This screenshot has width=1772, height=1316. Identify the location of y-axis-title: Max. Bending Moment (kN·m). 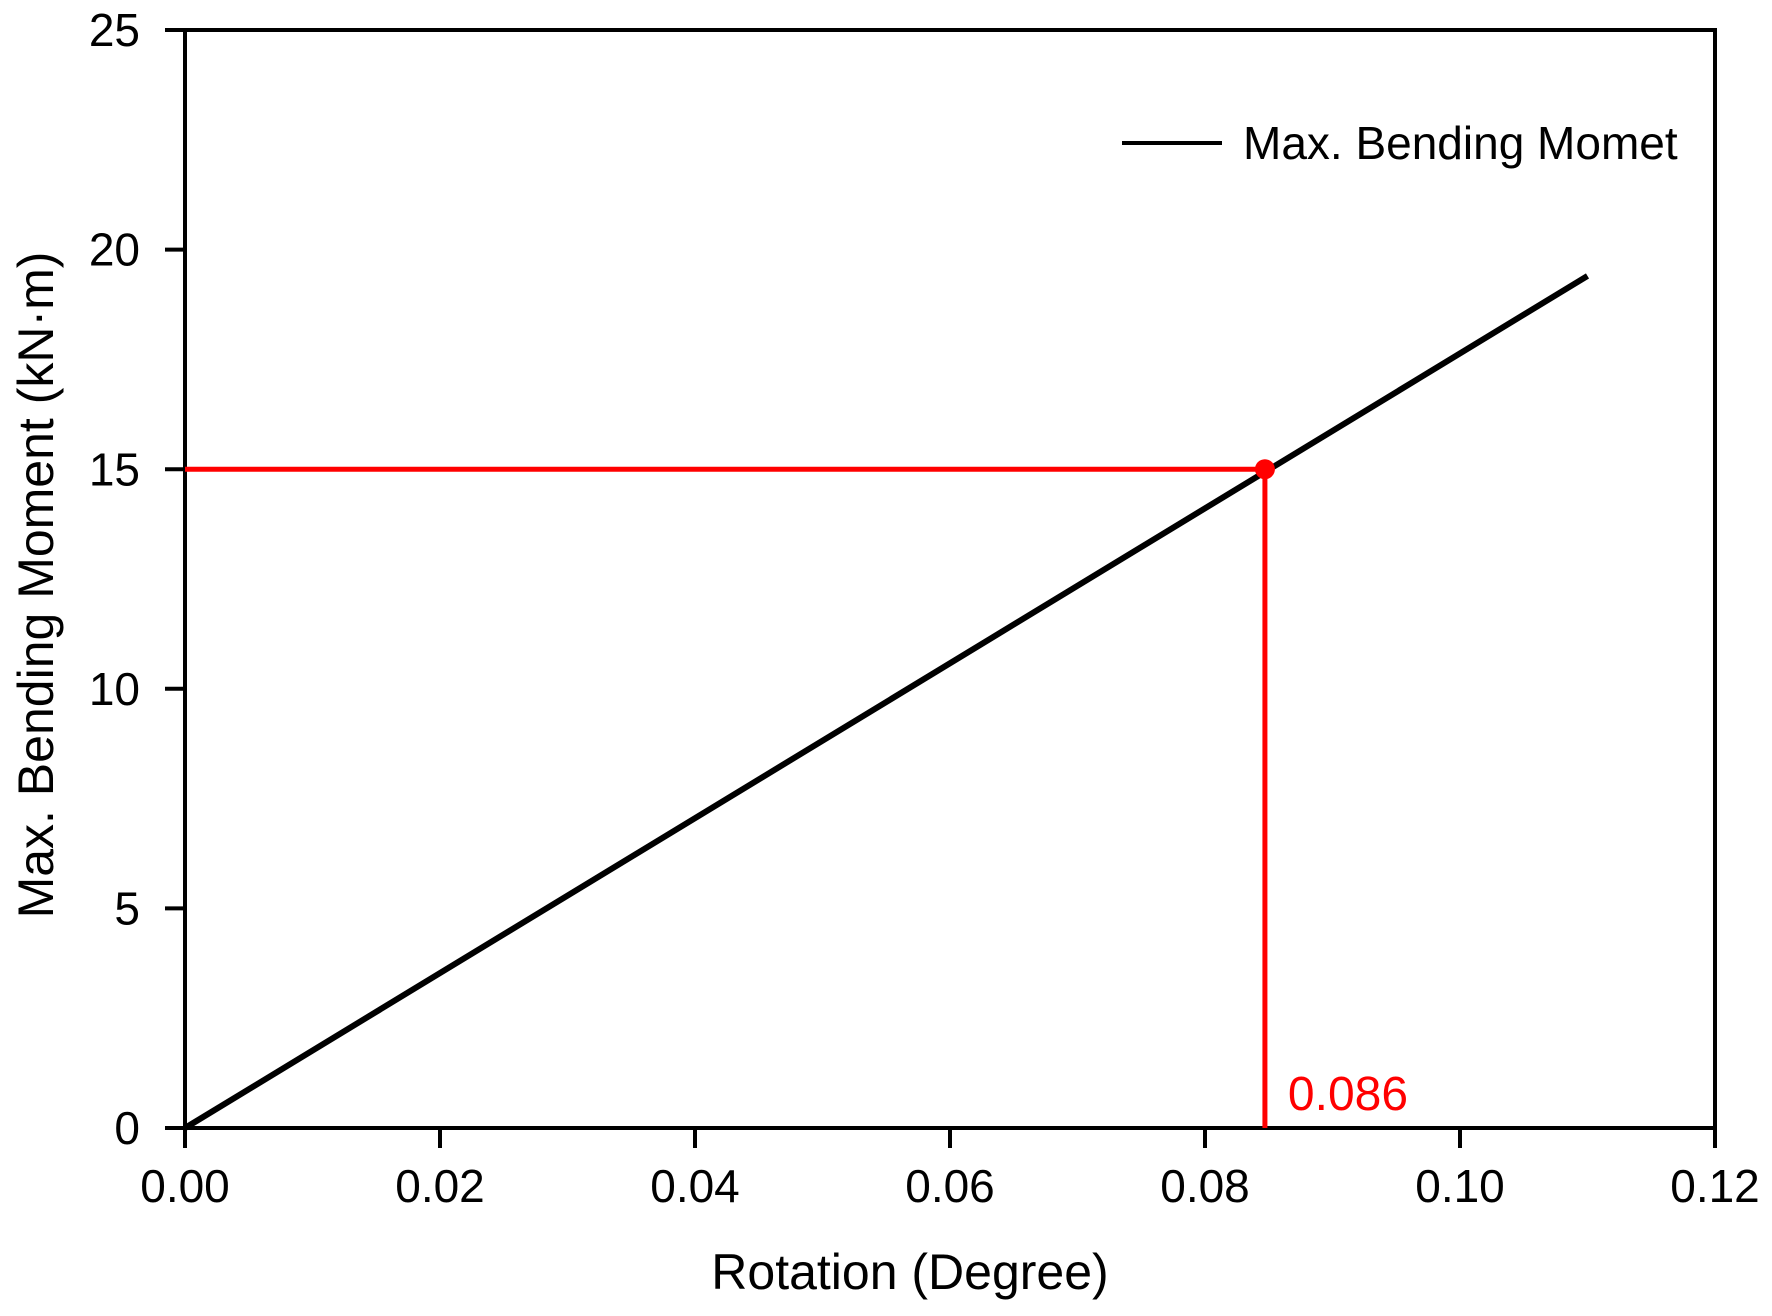
(36, 585).